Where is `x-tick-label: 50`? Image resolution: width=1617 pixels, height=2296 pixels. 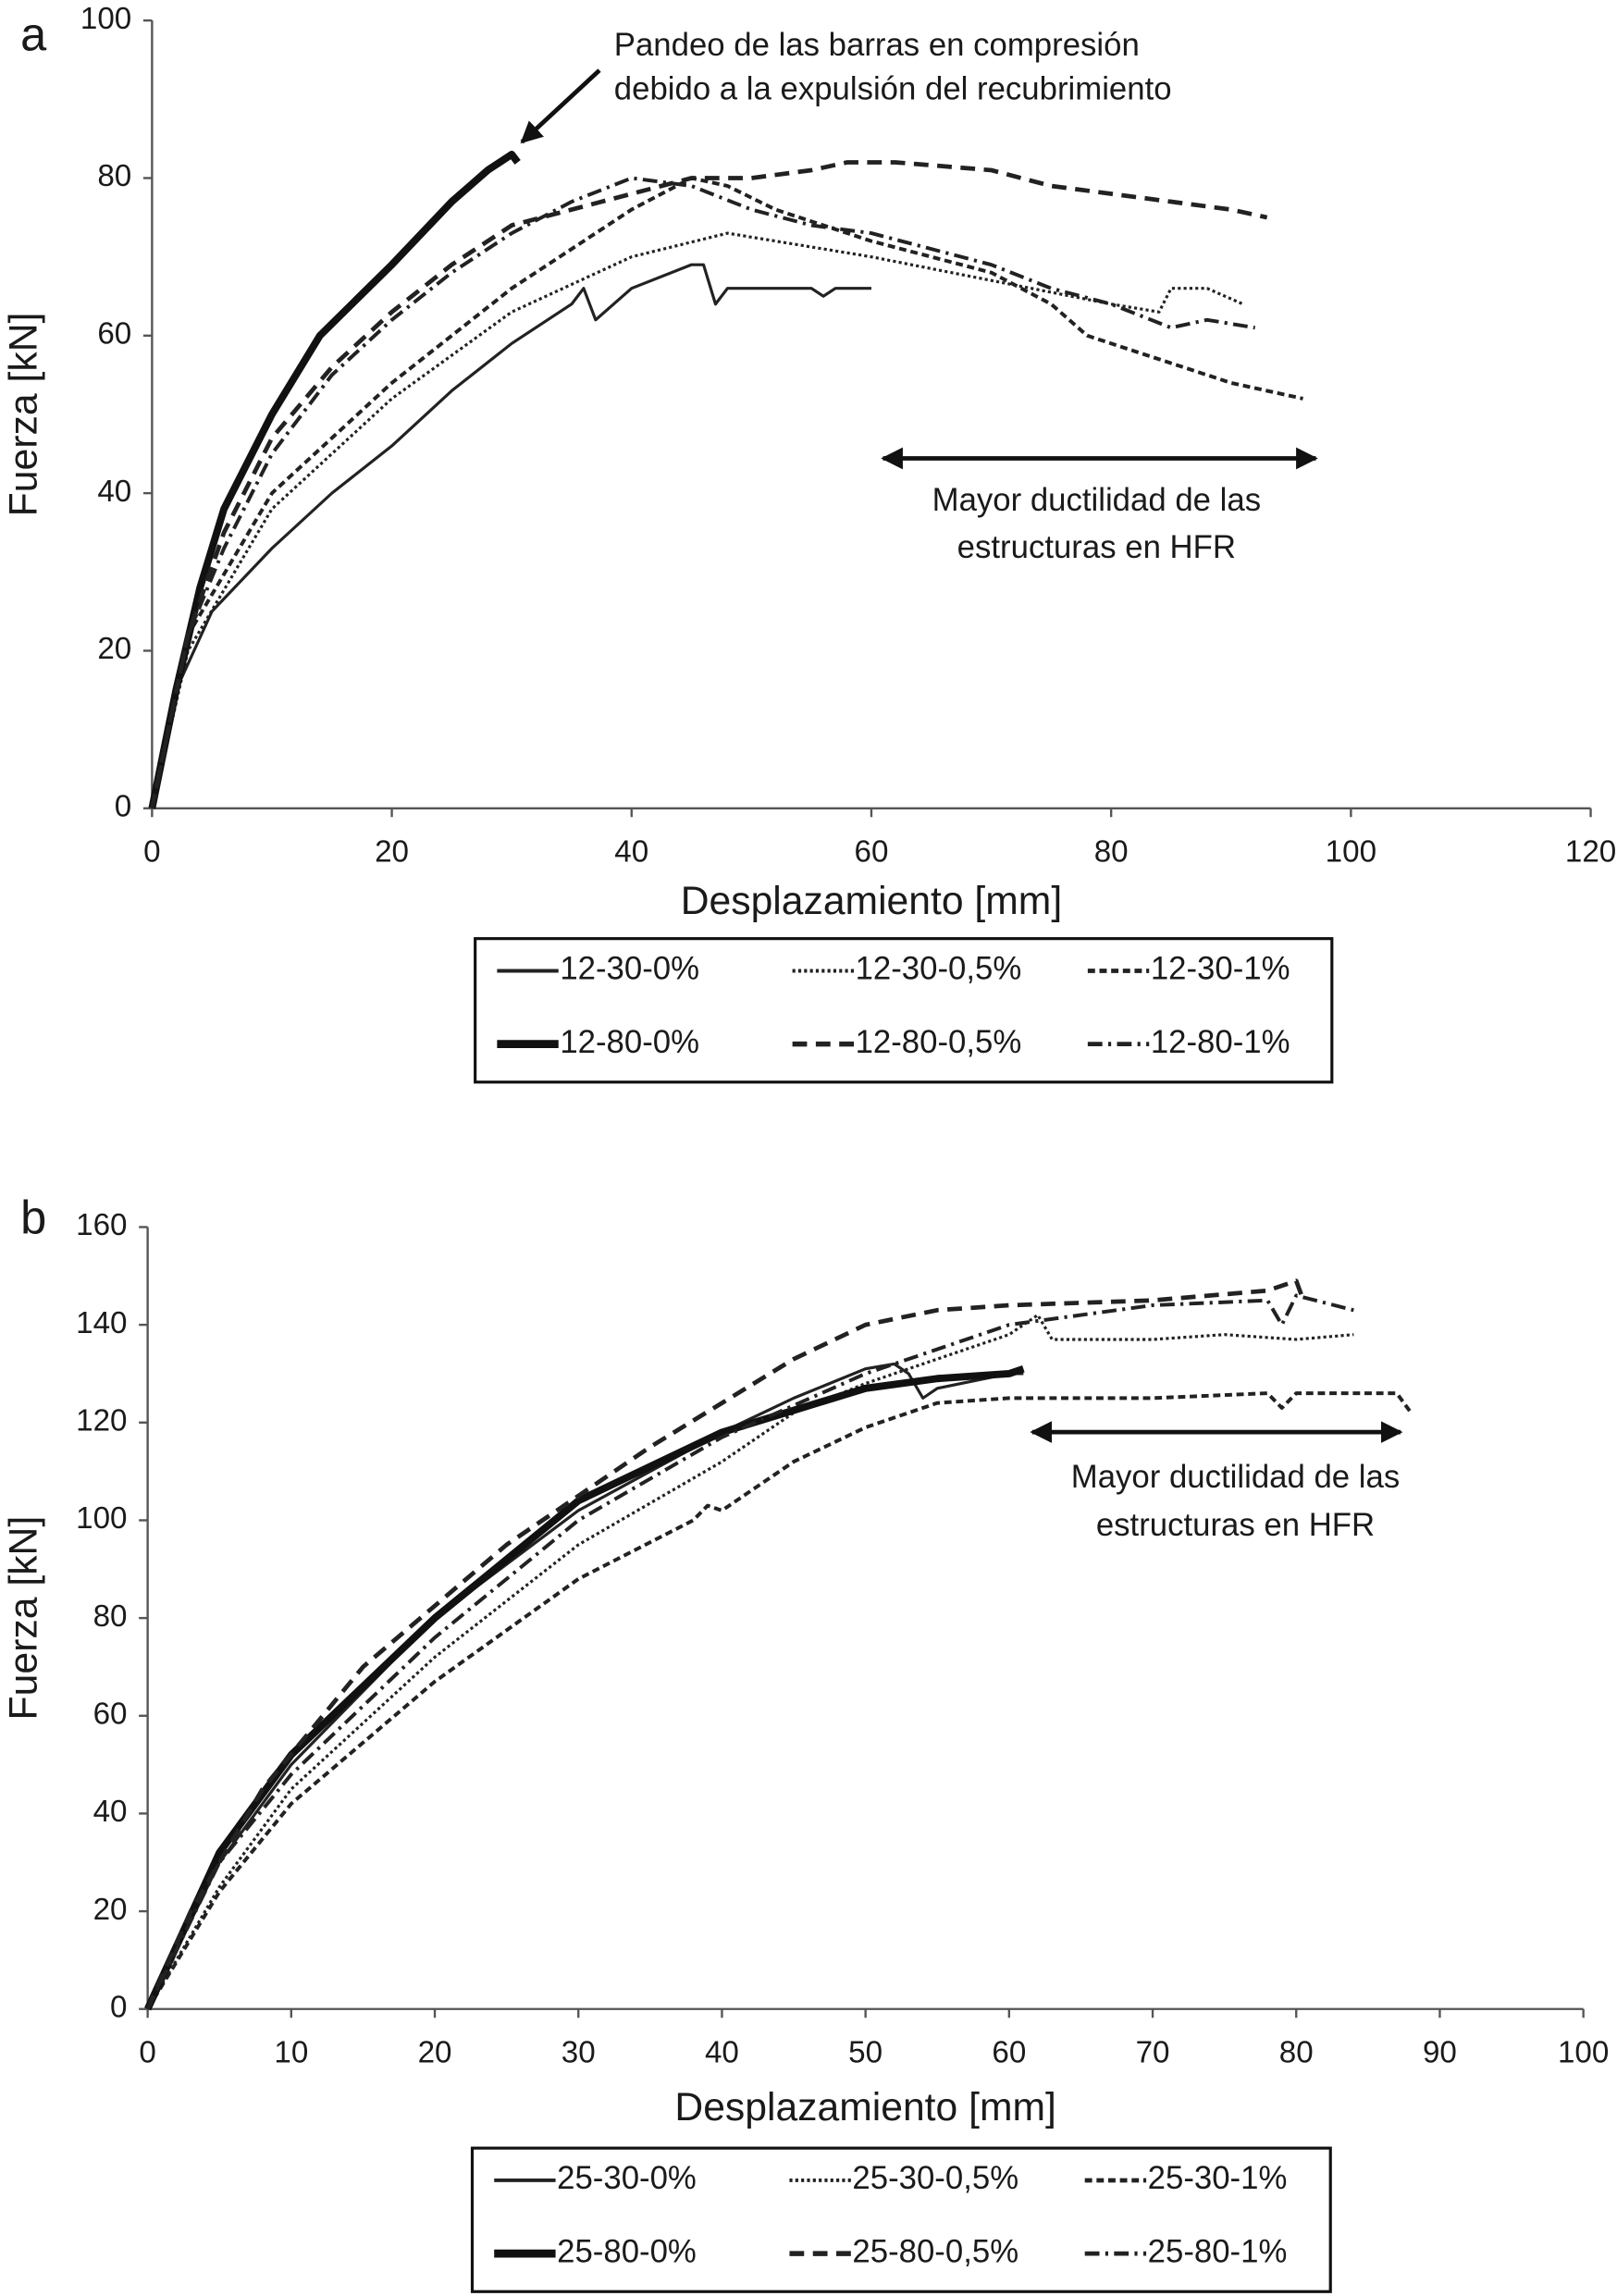 x-tick-label: 50 is located at coordinates (865, 2053).